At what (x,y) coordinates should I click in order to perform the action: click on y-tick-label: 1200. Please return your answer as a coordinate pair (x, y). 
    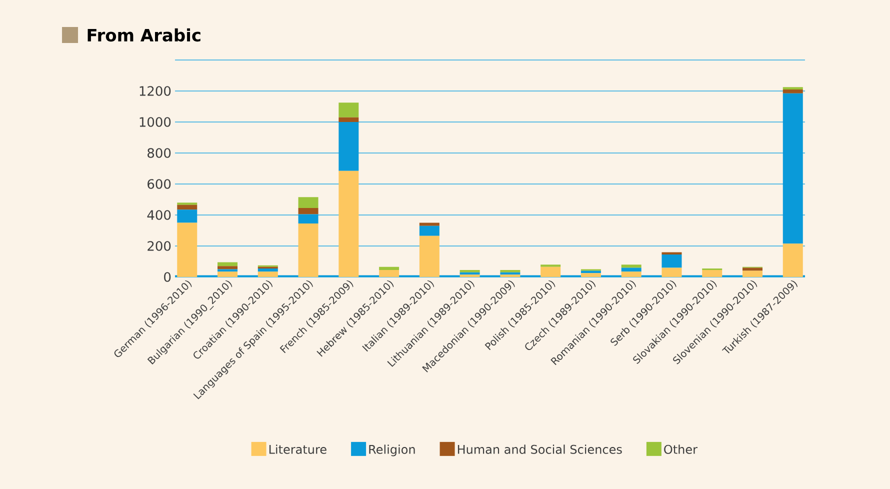
    Looking at the image, I should click on (155, 91).